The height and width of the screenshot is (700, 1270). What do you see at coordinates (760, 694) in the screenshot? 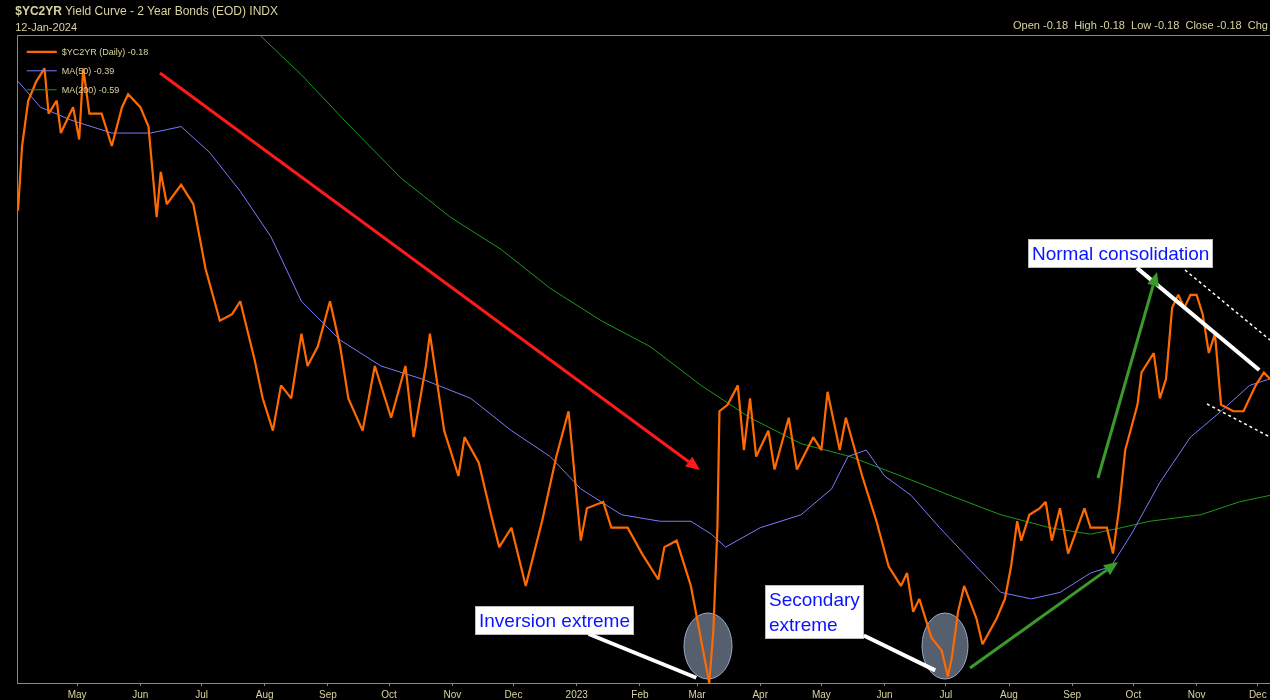
I see `x-tick-label: Apr` at bounding box center [760, 694].